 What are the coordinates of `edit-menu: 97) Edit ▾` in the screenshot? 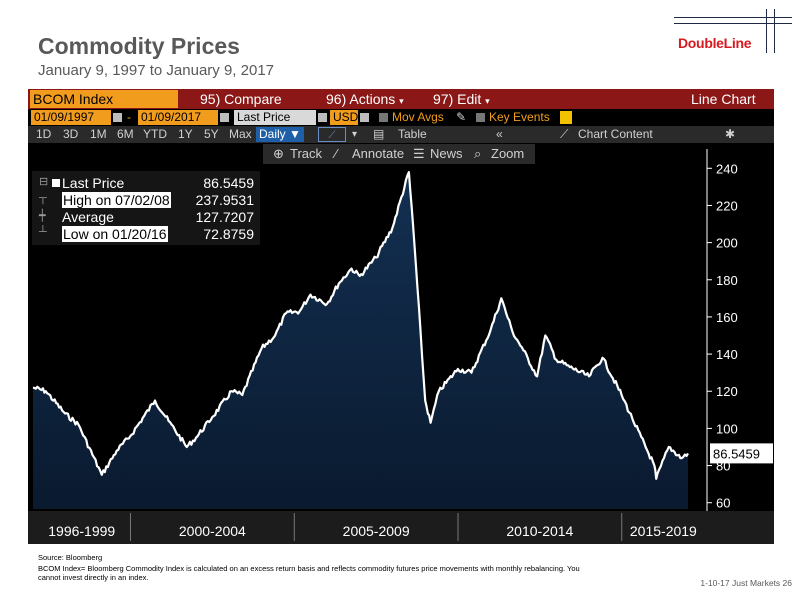 It's located at (461, 100).